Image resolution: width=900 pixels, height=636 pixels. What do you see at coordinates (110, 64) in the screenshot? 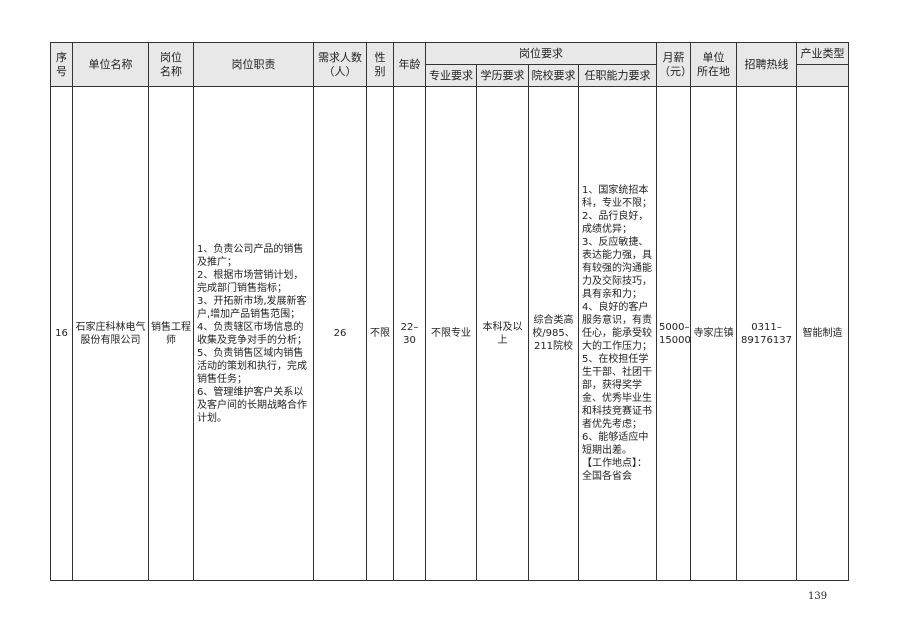
I see `header-company: 单位名称` at bounding box center [110, 64].